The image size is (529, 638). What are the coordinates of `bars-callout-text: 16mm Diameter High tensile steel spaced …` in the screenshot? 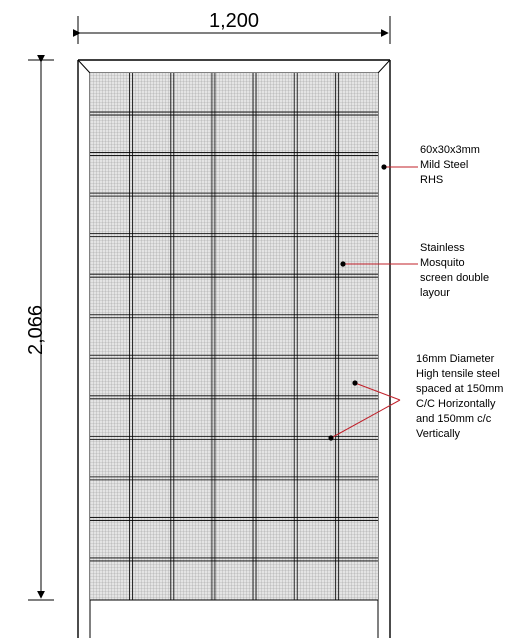 It's located at (461, 396).